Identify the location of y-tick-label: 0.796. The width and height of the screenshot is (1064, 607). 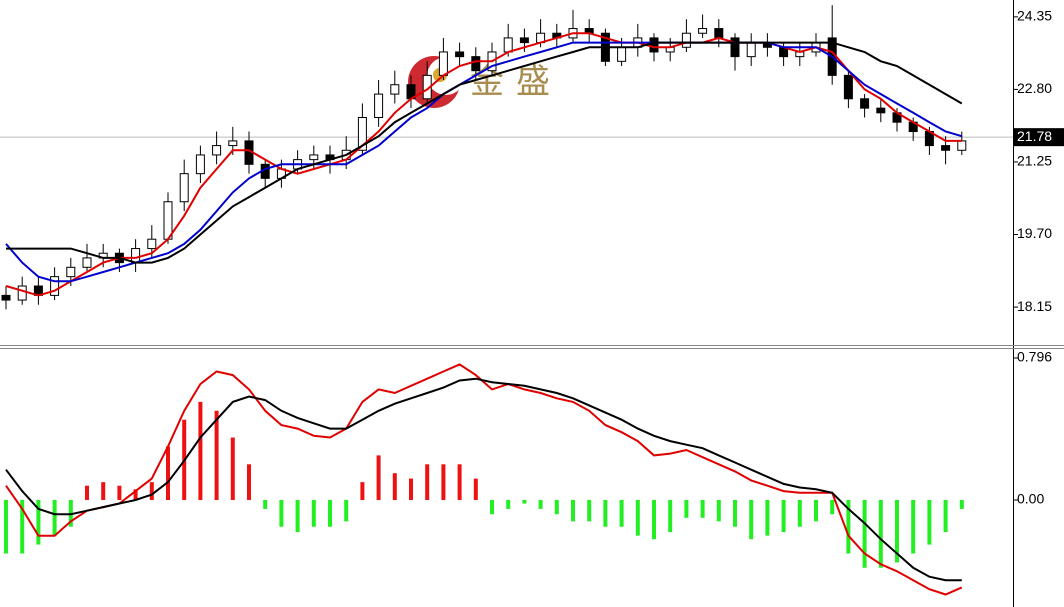
(1034, 357).